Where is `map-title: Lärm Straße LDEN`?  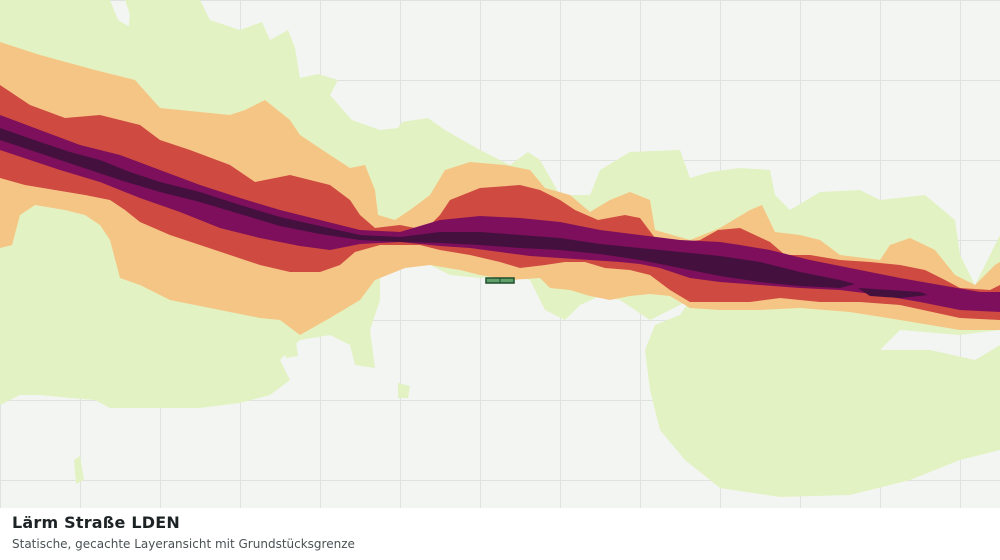
map-title: Lärm Straße LDEN is located at coordinates (96, 522).